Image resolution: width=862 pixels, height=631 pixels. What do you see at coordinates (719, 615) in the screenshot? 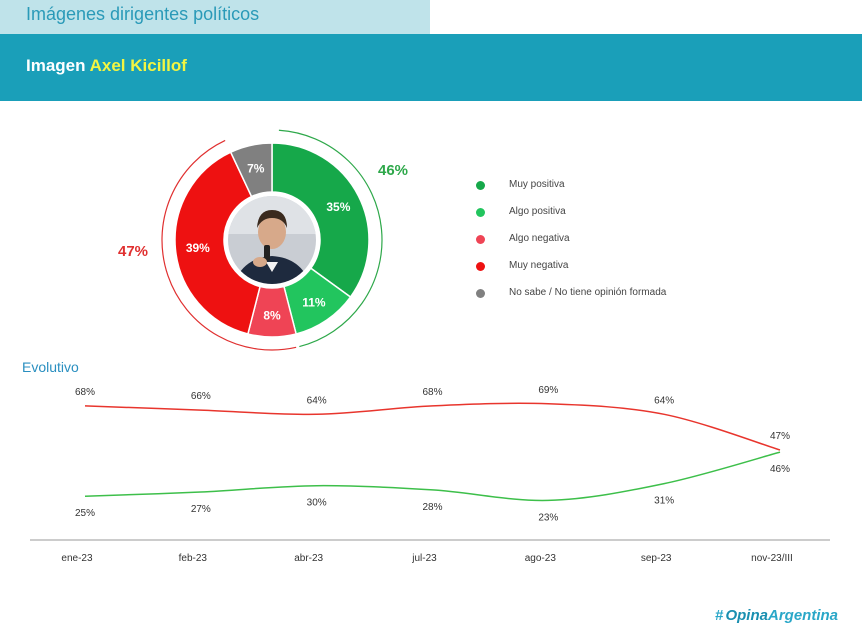
I see `hash-icon: #` at bounding box center [719, 615].